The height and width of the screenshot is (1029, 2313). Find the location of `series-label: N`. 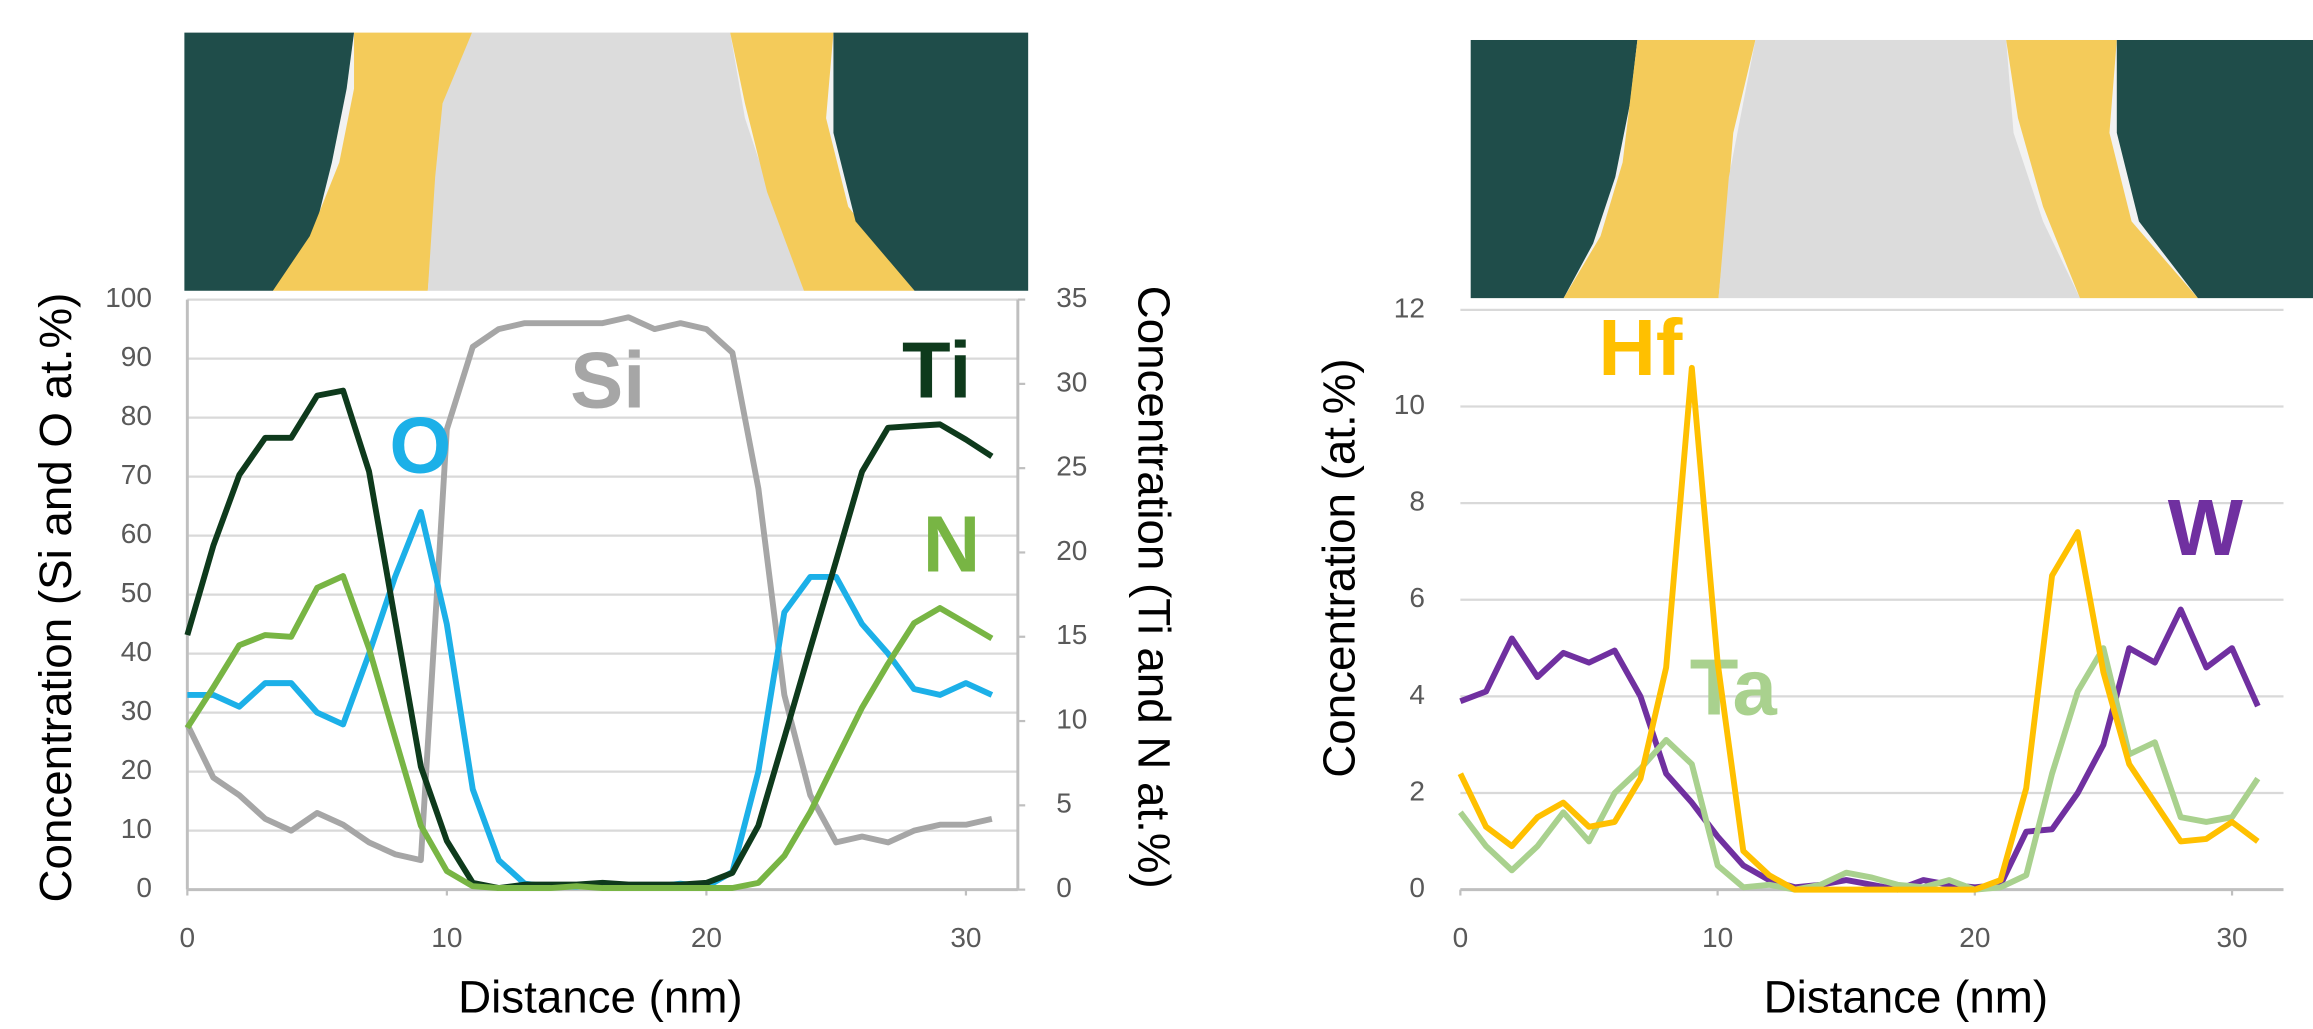

series-label: N is located at coordinates (952, 543).